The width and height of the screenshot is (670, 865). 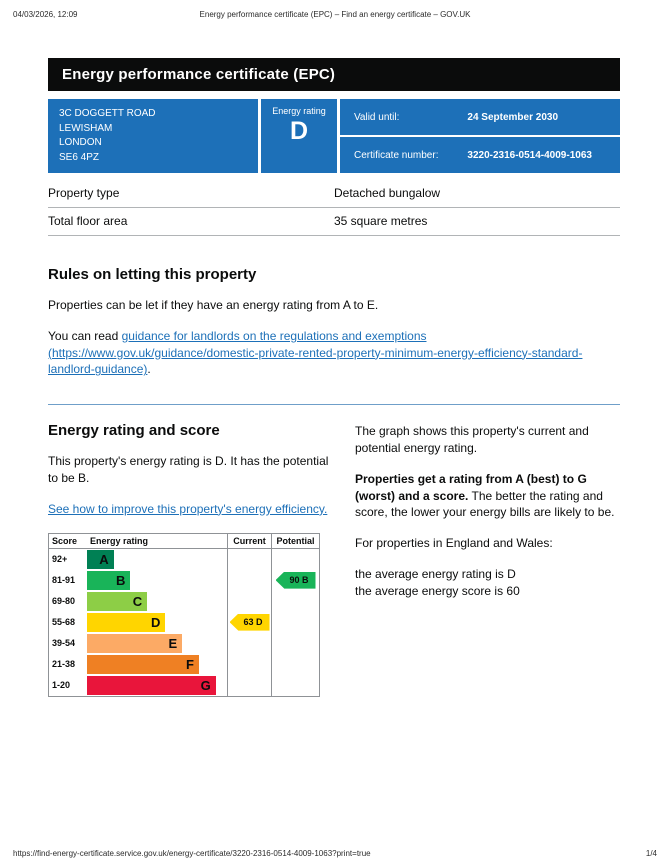 I want to click on band-bar-cell: B, so click(x=157, y=580).